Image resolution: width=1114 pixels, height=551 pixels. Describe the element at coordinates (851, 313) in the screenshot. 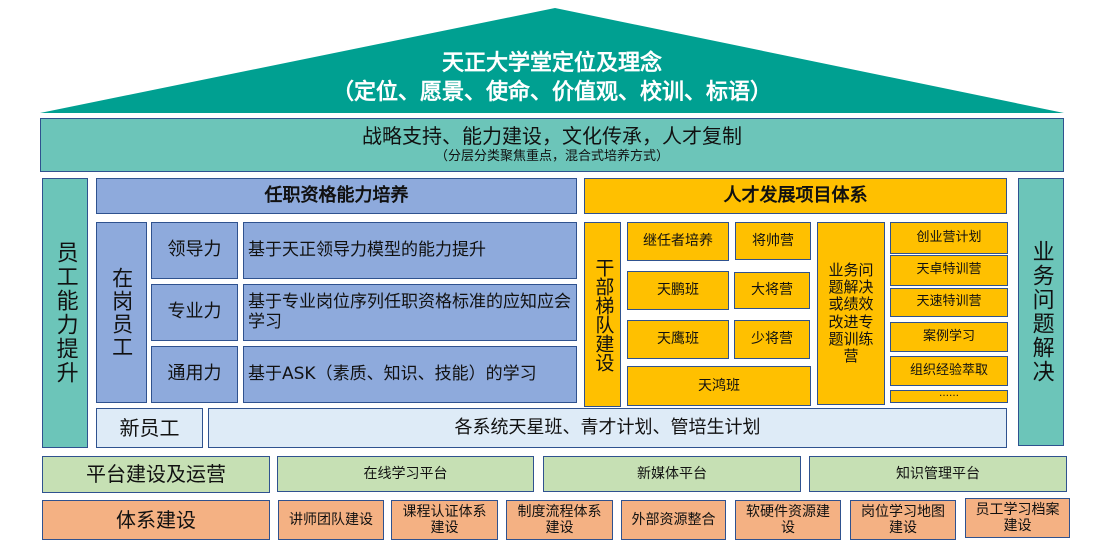

I see `business-camp: 业务问题解决或绩效改进专题训练营` at that location.